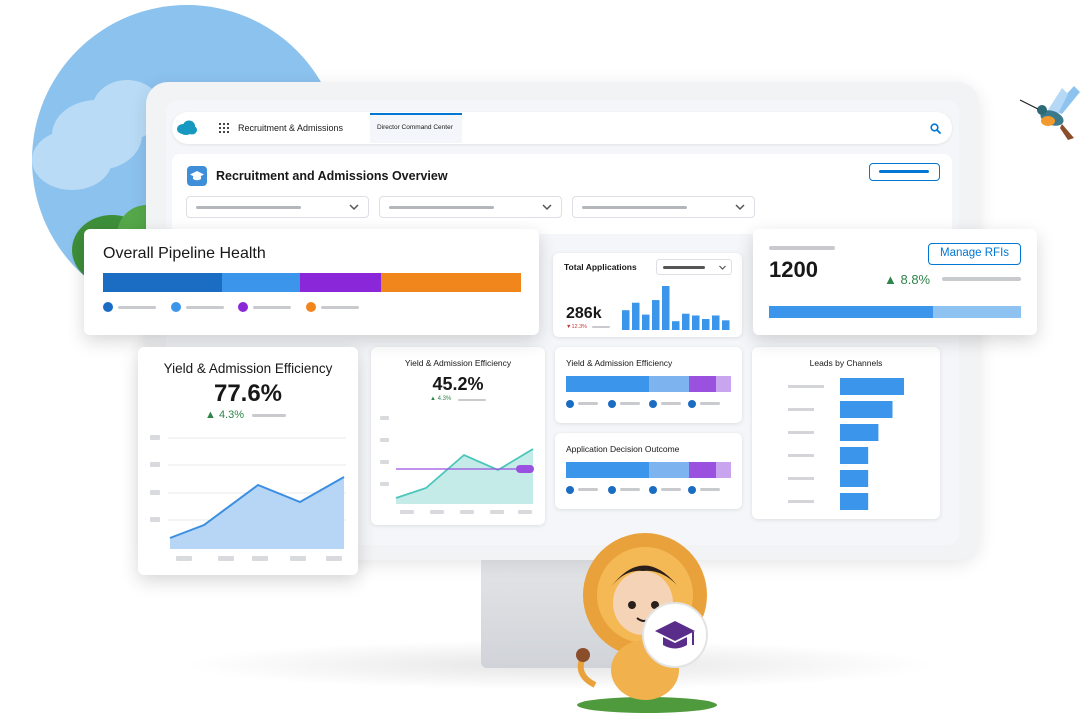  What do you see at coordinates (224, 128) in the screenshot?
I see `app-launcher-icon` at bounding box center [224, 128].